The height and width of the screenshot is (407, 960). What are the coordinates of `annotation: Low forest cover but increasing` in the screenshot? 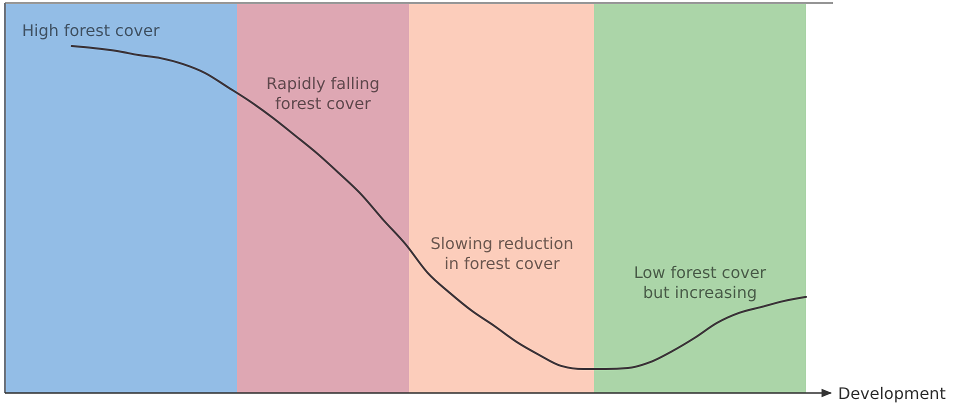 It's located at (700, 282).